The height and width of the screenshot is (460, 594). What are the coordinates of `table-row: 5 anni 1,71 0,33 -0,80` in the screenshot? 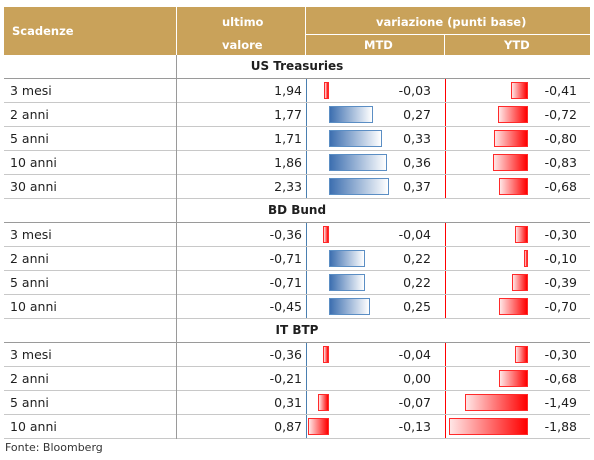 It's located at (297, 139).